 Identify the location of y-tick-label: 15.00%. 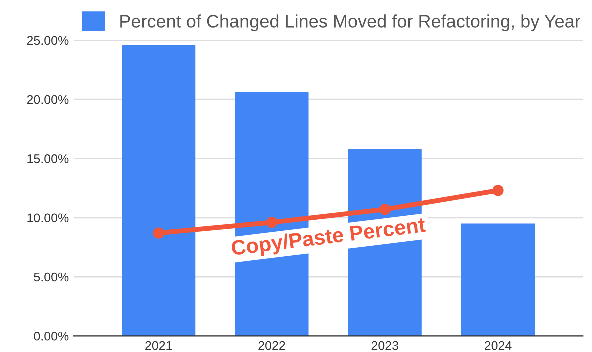
(48, 159).